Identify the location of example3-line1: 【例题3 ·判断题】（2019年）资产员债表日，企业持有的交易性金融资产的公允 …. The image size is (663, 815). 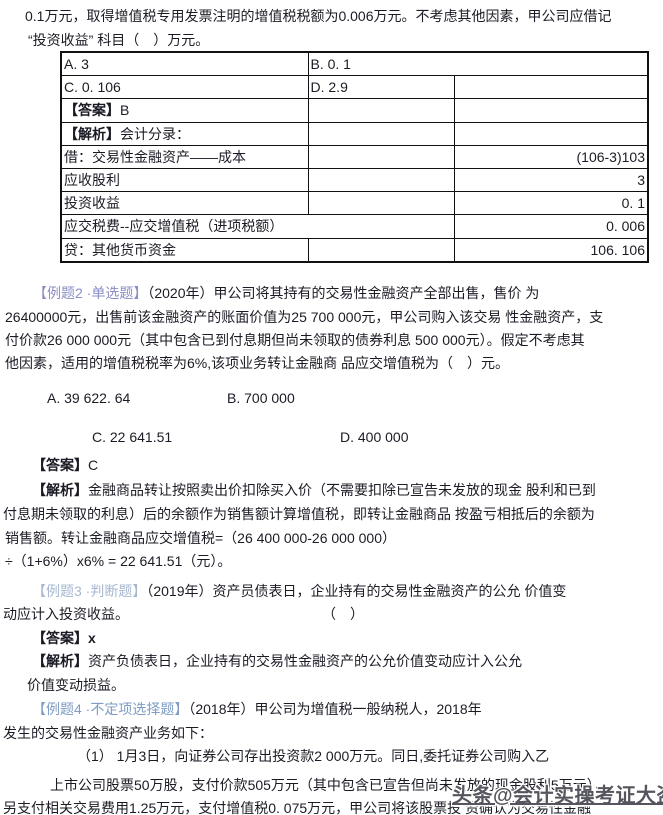
(299, 591).